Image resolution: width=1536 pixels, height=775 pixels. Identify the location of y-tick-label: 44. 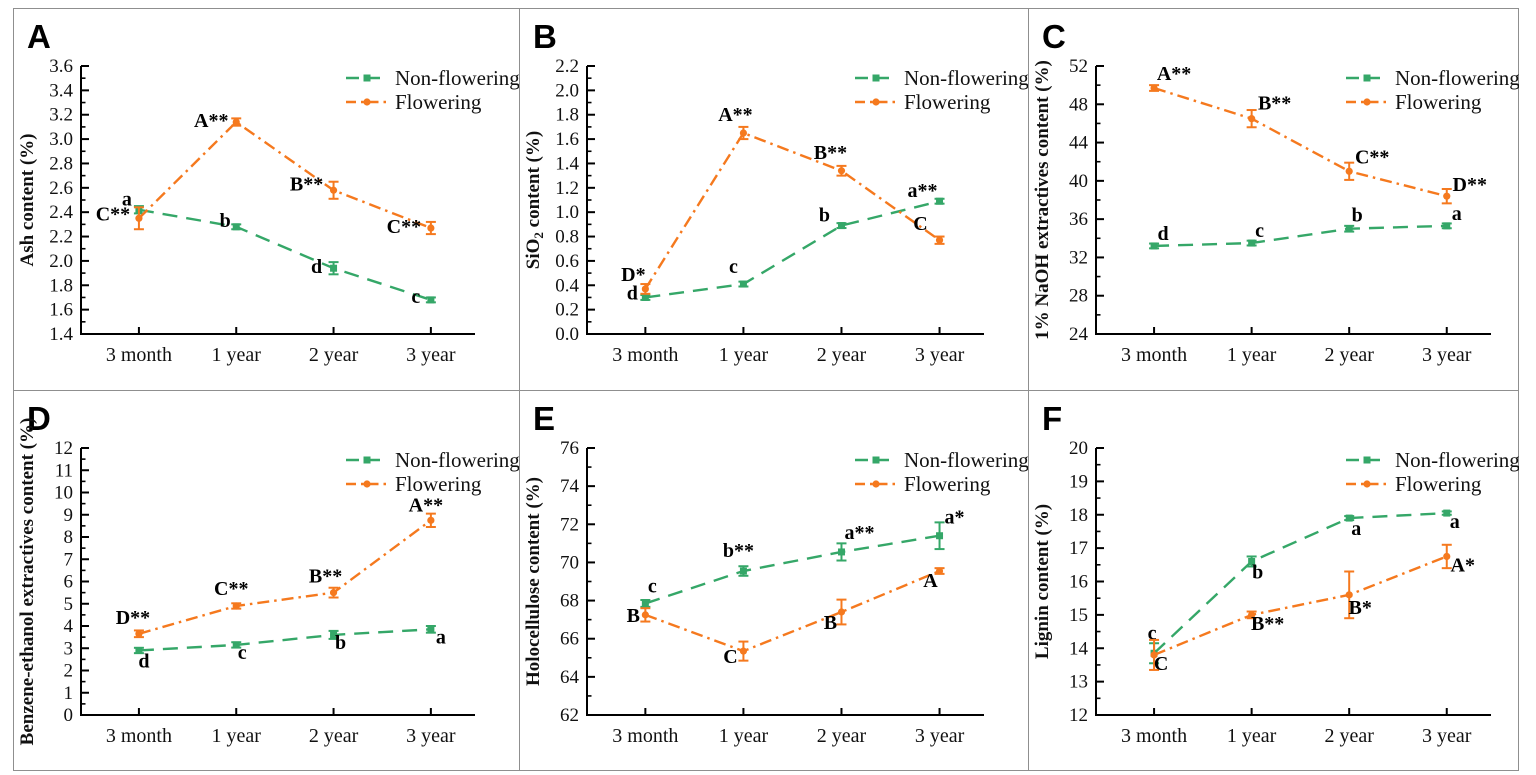
(1079, 143).